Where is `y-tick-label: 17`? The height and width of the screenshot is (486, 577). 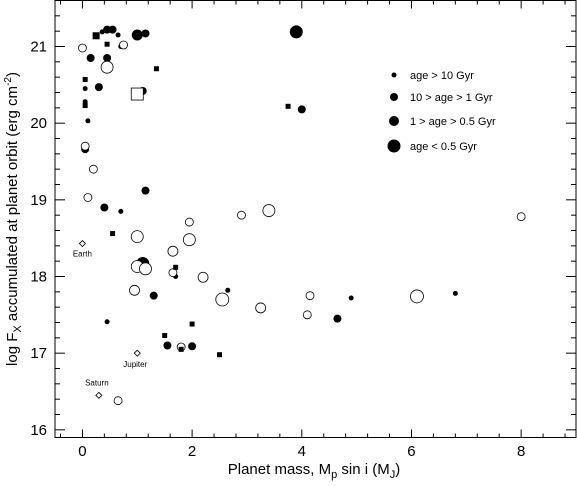 y-tick-label: 17 is located at coordinates (38, 353).